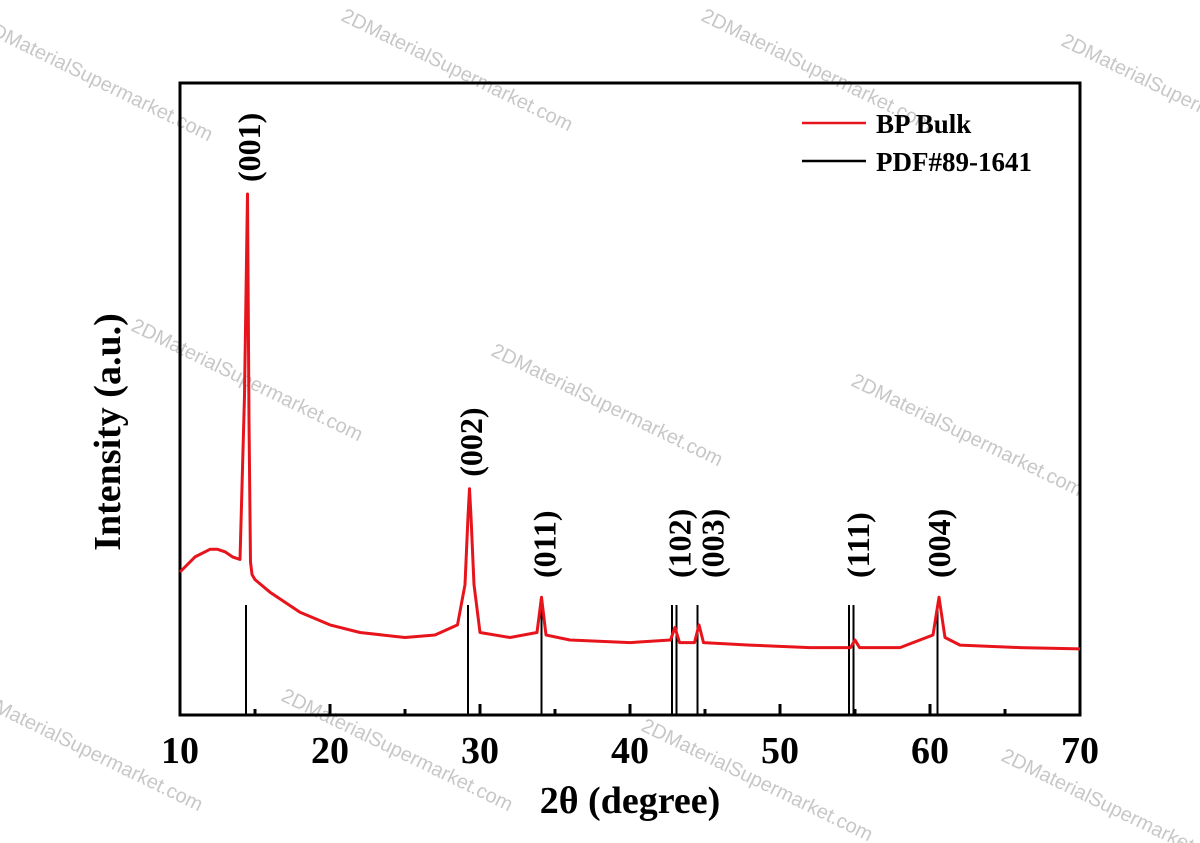  Describe the element at coordinates (108, 432) in the screenshot. I see `y-axis-label: Intensity (a.u.)` at that location.